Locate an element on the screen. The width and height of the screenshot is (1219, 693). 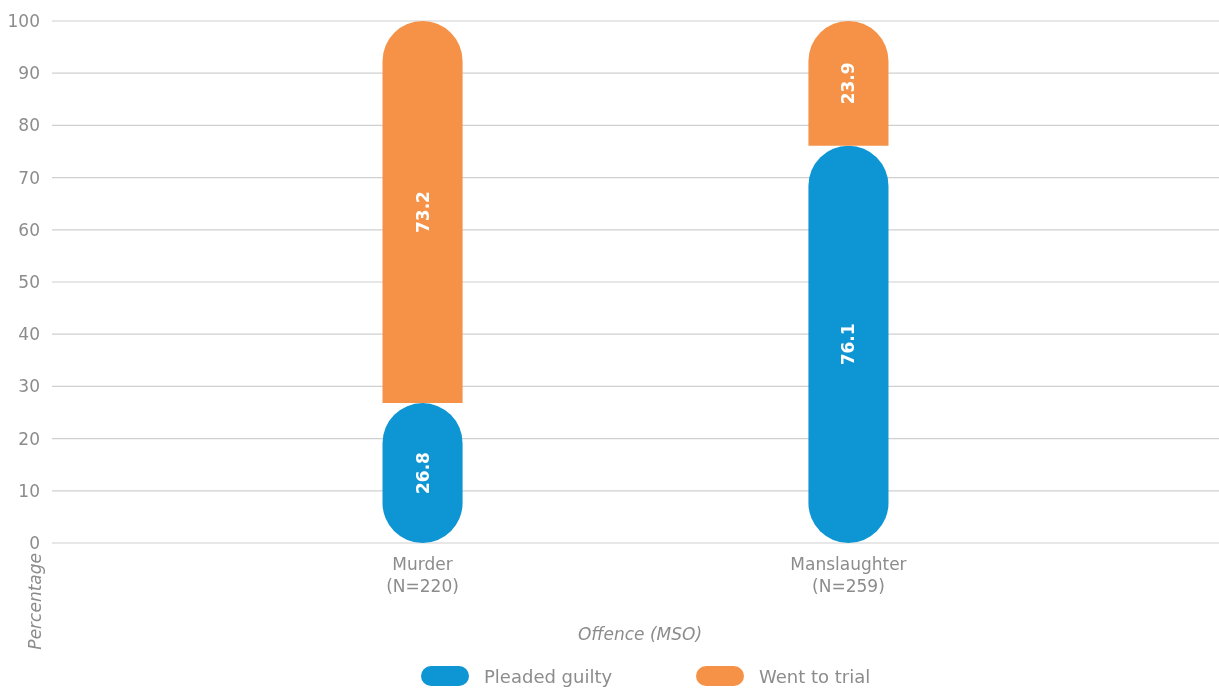
data-label: 26.8 is located at coordinates (422, 473).